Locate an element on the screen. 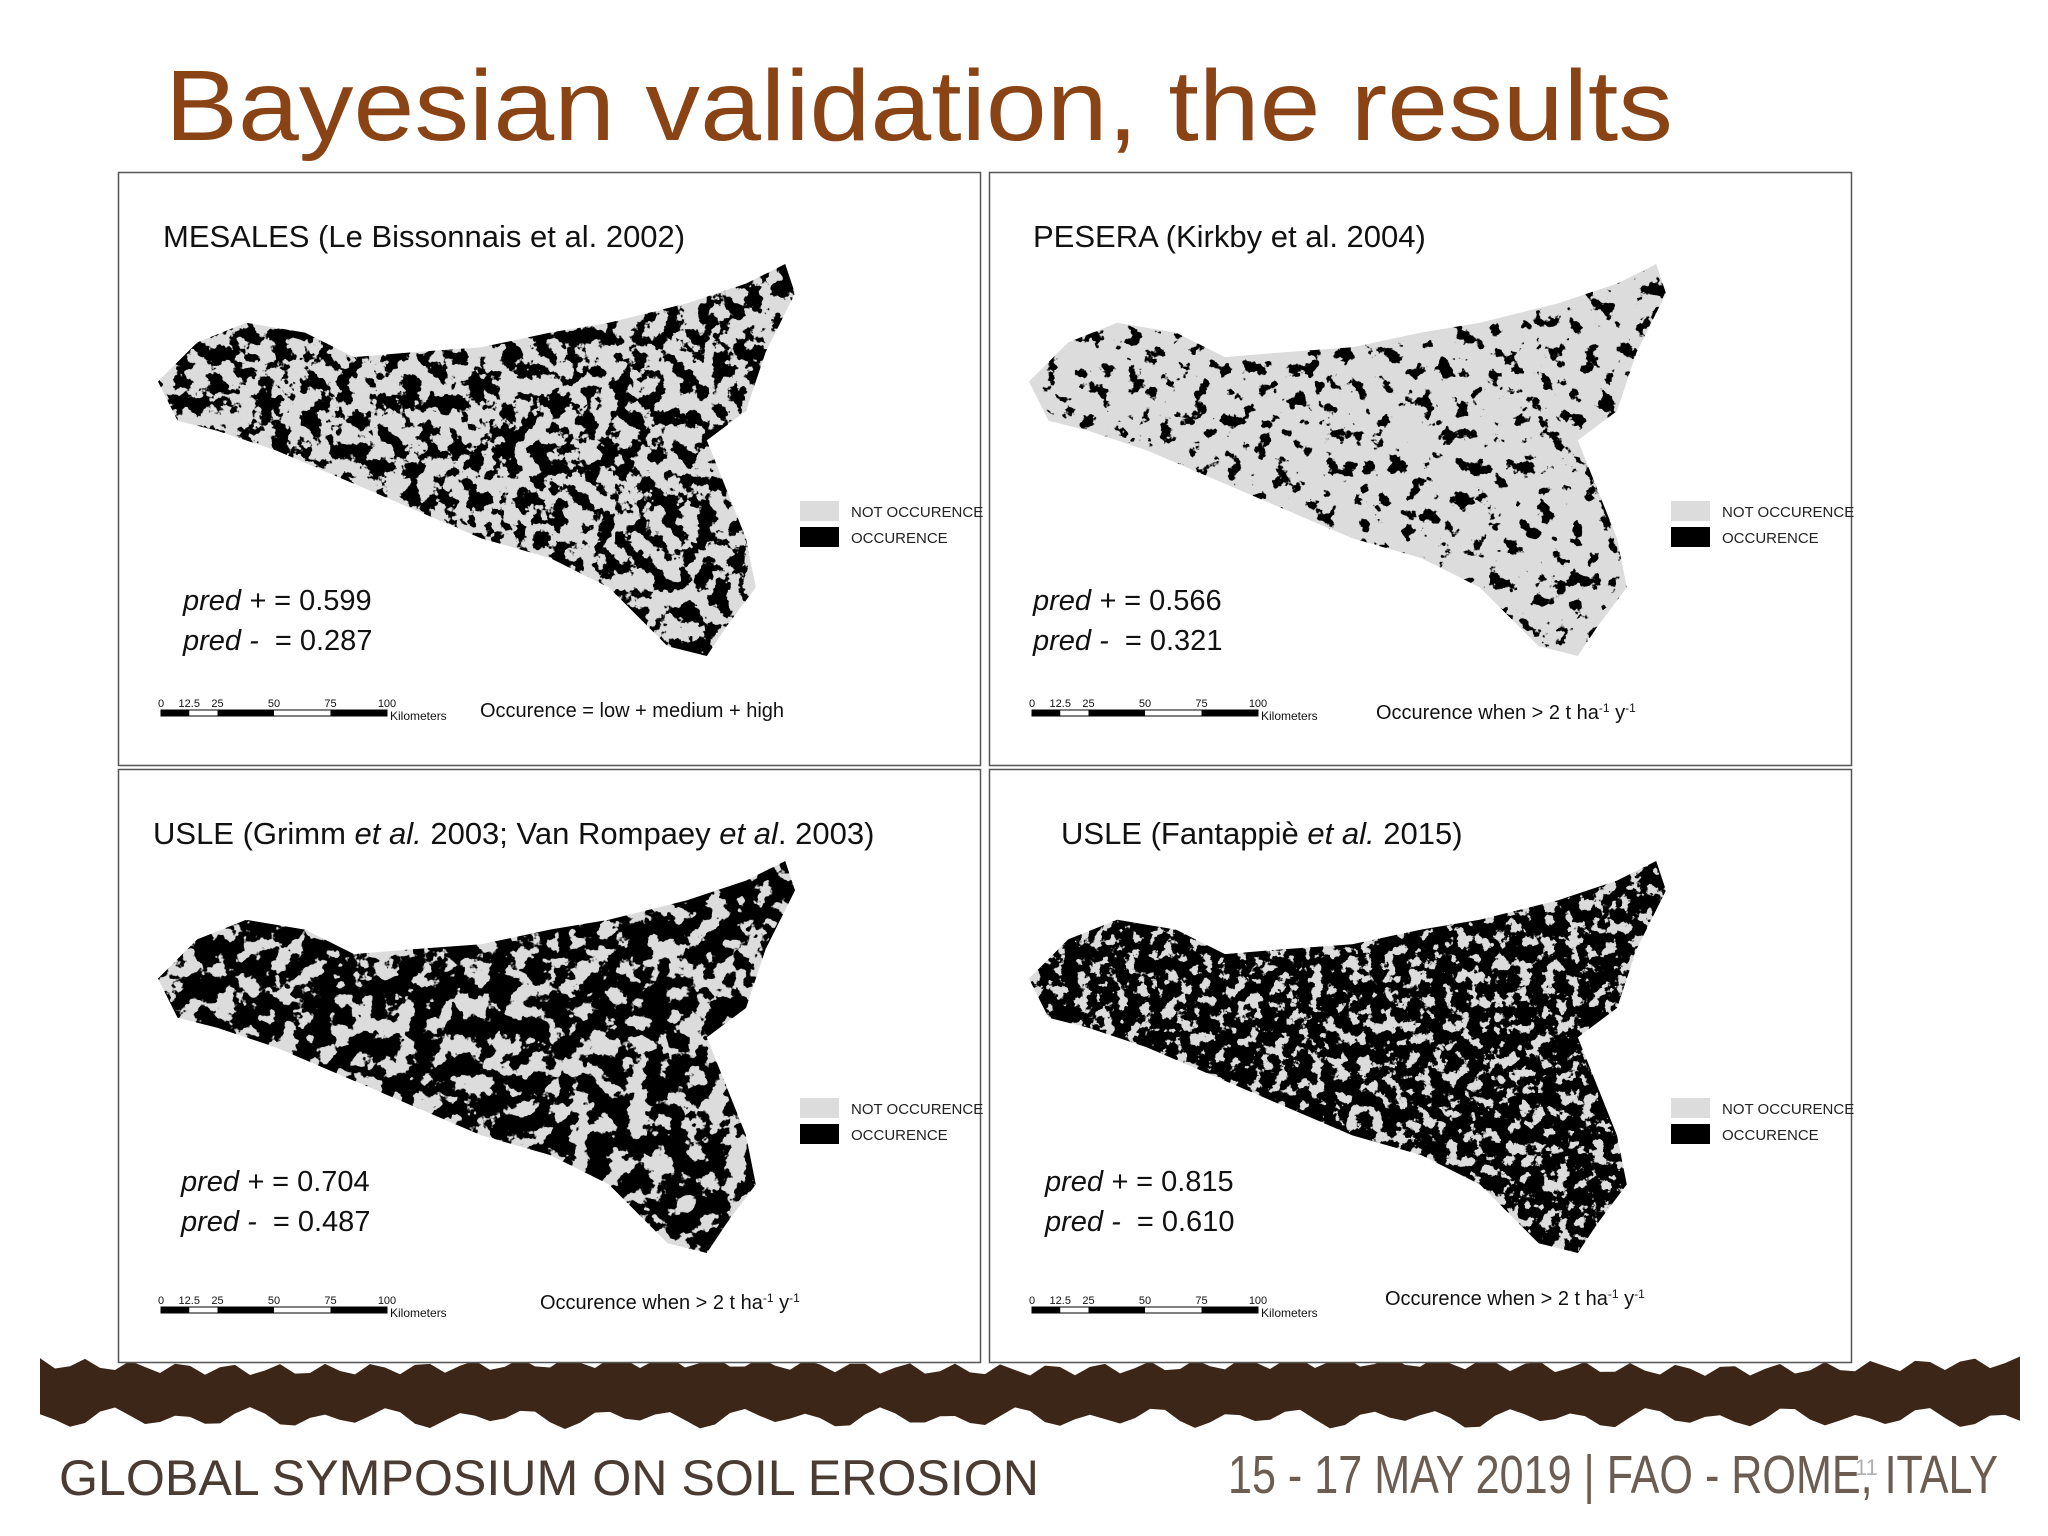 The height and width of the screenshot is (1536, 2048). pred-line: pred + = 0.599 is located at coordinates (277, 601).